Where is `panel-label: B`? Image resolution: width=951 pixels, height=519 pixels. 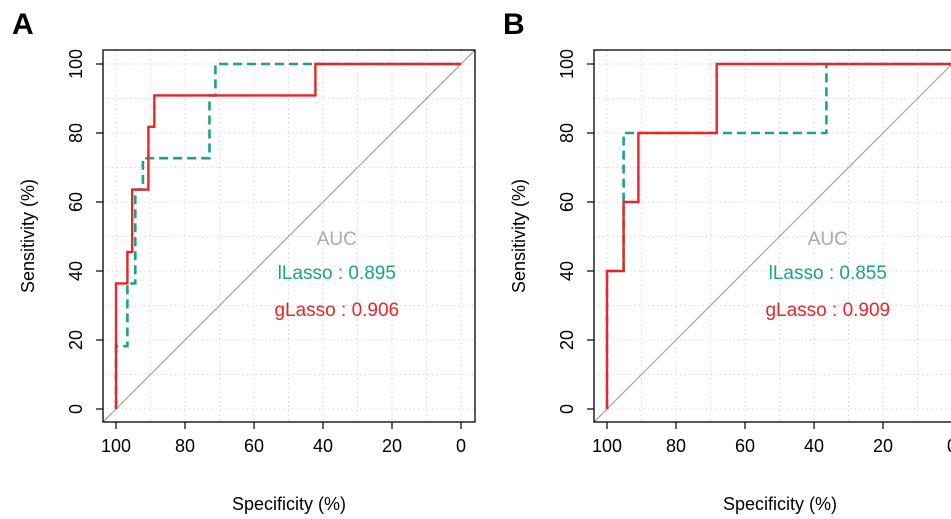 panel-label: B is located at coordinates (514, 24).